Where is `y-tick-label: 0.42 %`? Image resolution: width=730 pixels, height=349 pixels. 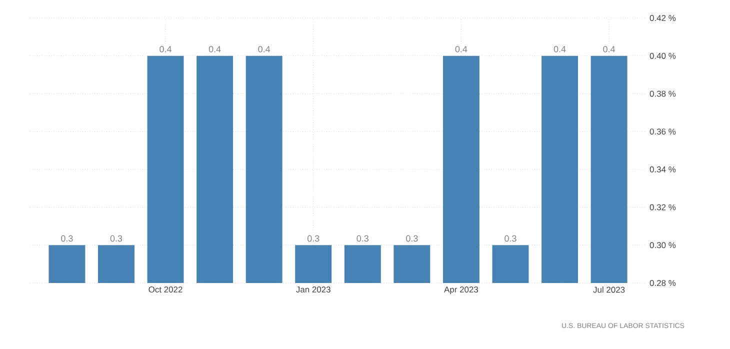 y-tick-label: 0.42 % is located at coordinates (663, 18).